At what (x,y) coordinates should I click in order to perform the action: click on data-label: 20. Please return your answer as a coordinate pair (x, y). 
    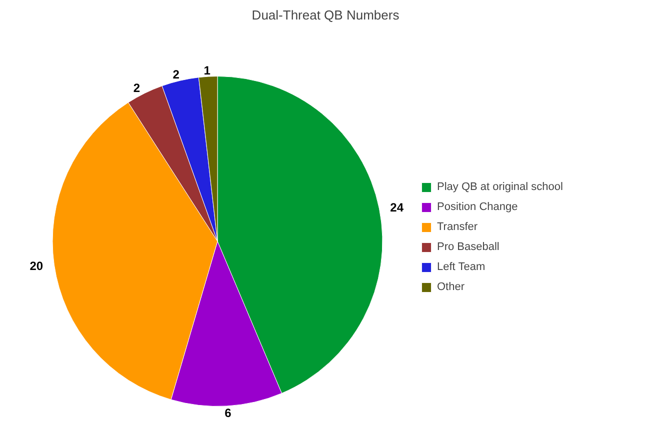
    Looking at the image, I should click on (37, 266).